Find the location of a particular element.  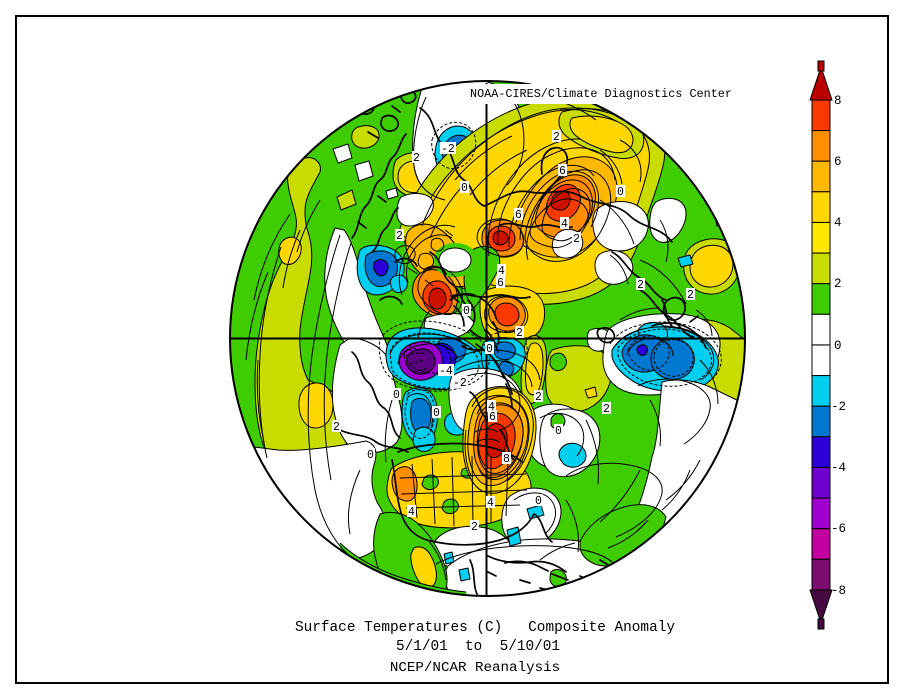

svg-text: -4 is located at coordinates (446, 371).